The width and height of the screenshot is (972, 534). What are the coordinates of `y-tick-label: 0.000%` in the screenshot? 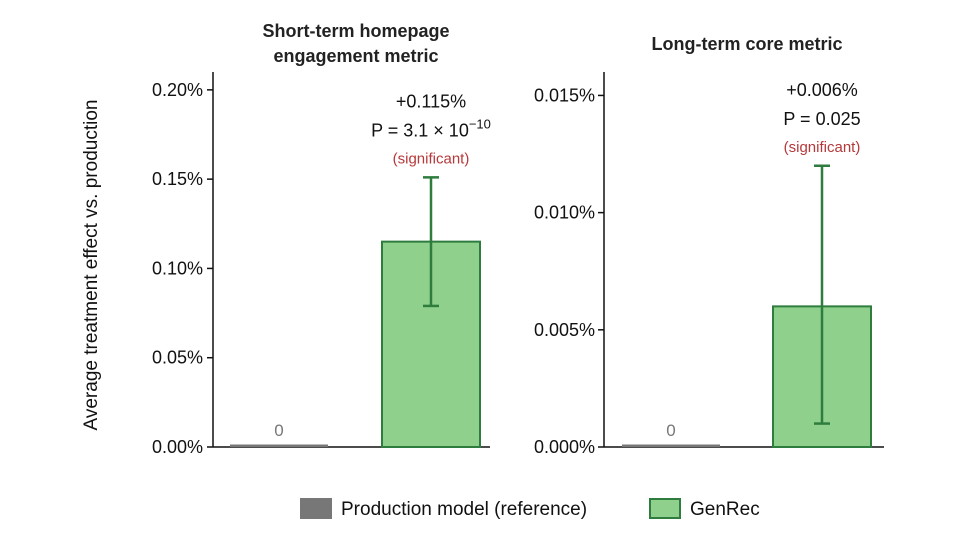 It's located at (564, 447).